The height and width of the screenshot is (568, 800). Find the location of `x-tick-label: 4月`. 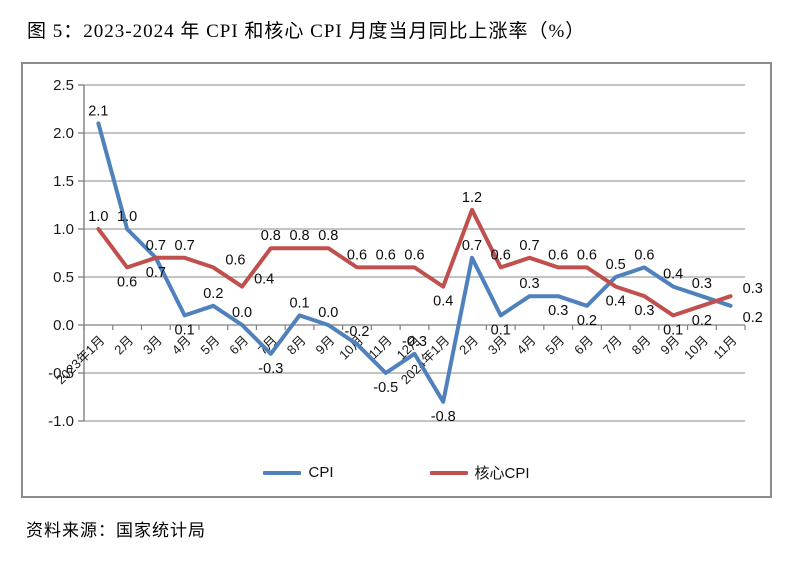

x-tick-label: 4月 is located at coordinates (526, 345).